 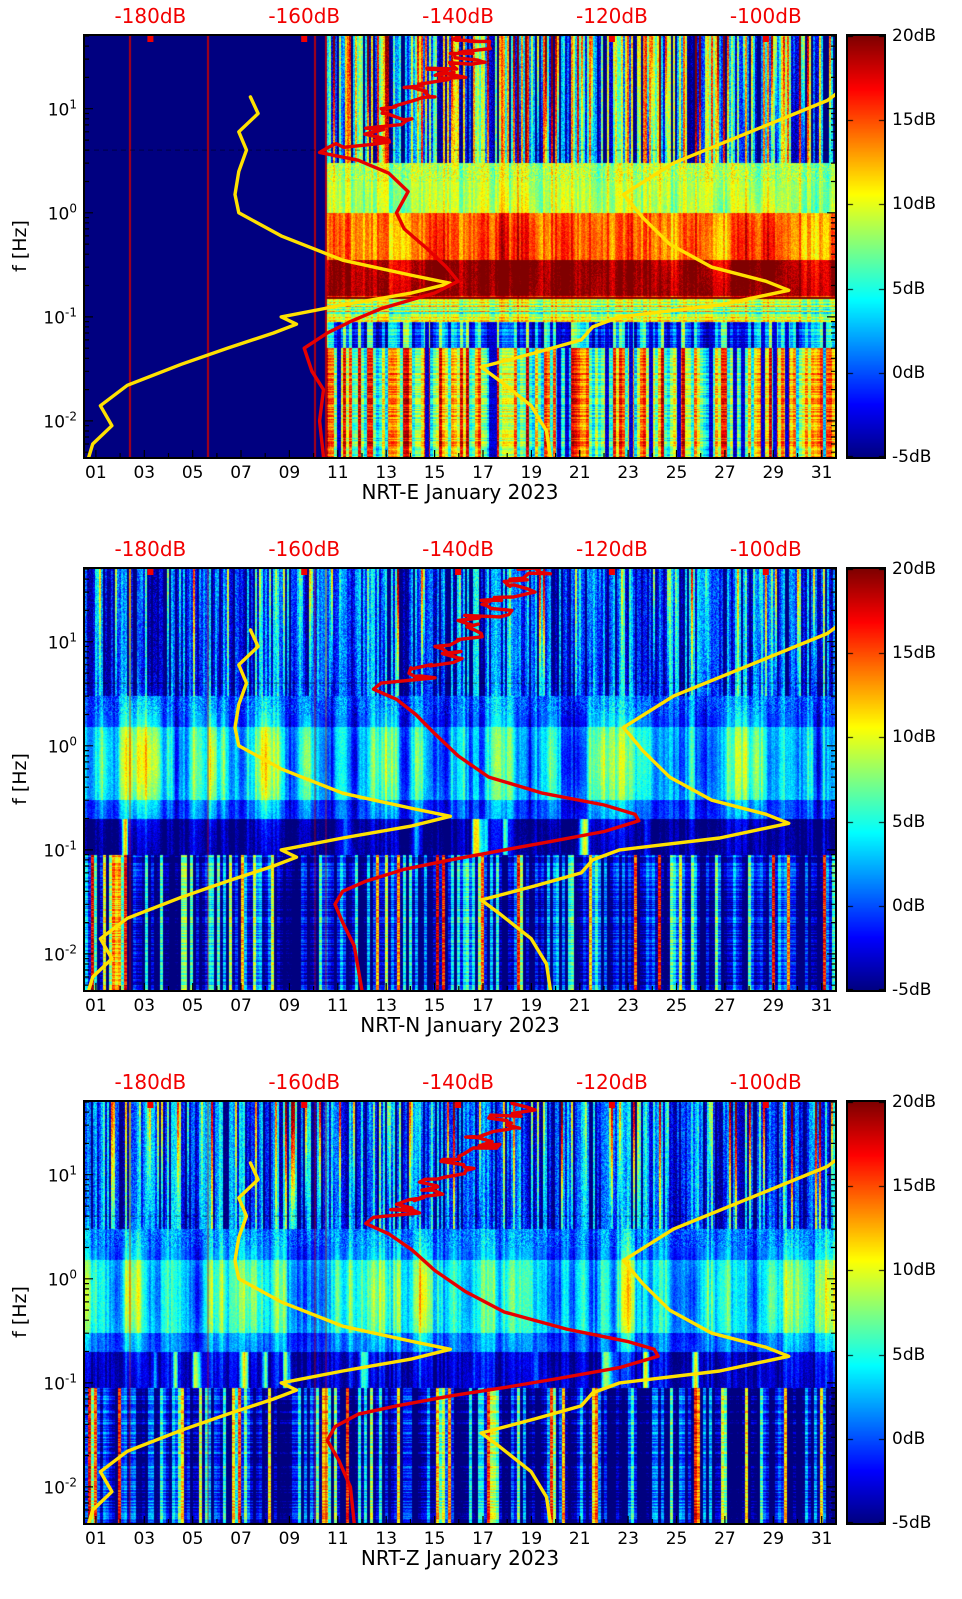 I want to click on x-axis-tick-label: 15, so click(x=434, y=473).